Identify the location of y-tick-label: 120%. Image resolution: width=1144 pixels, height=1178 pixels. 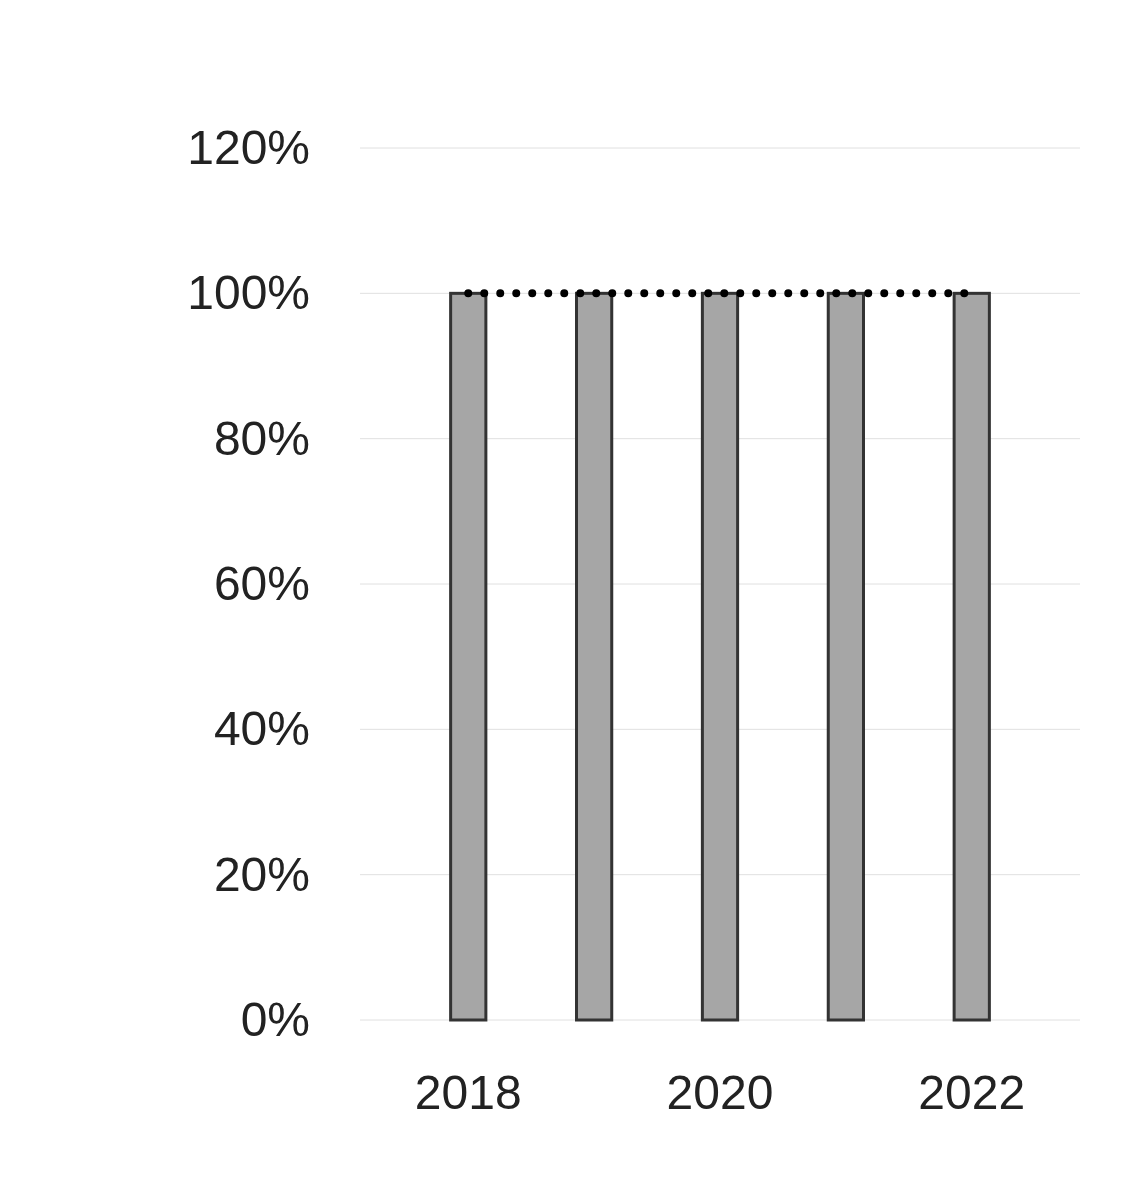
(248, 147).